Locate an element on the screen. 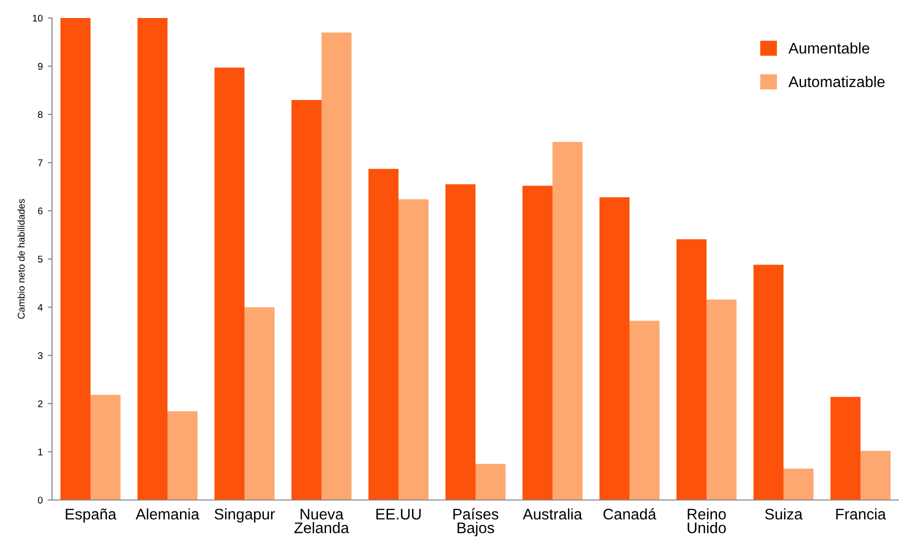  y-tick-label: 1 is located at coordinates (40, 452).